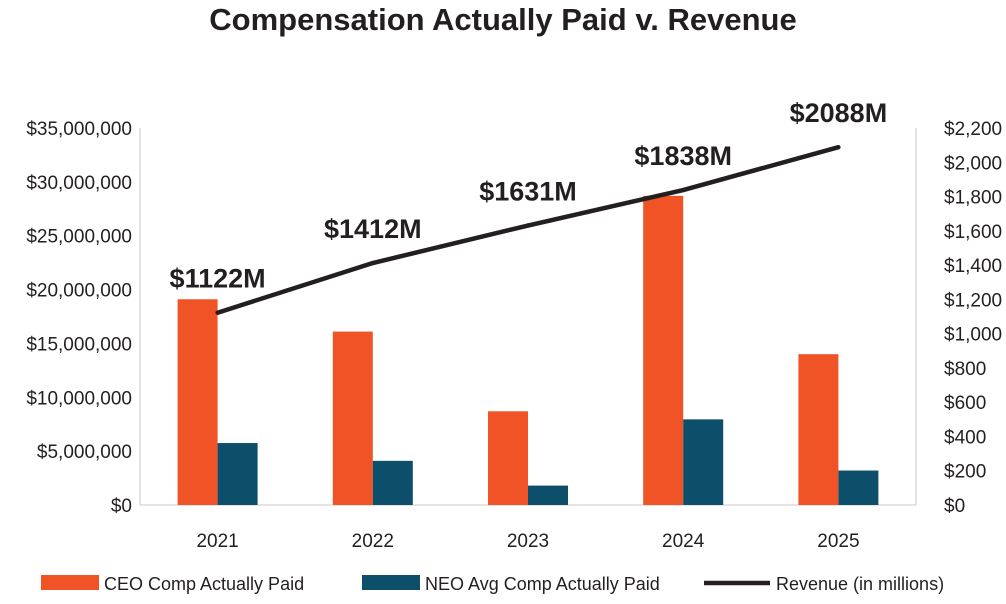  What do you see at coordinates (683, 156) in the screenshot?
I see `revenue-value-label: $1838M` at bounding box center [683, 156].